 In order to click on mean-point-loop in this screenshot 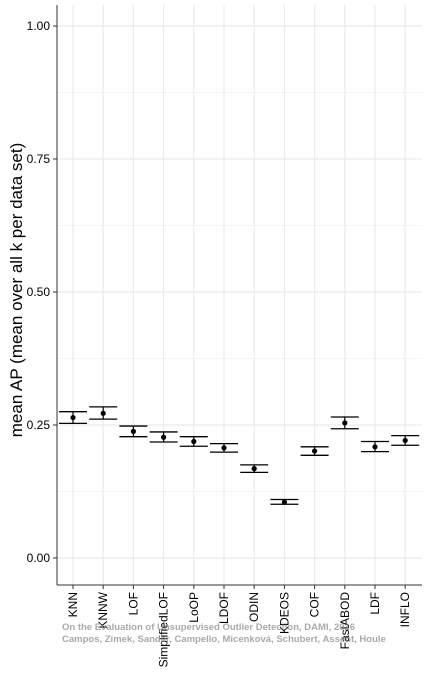, I will do `click(194, 441)`.